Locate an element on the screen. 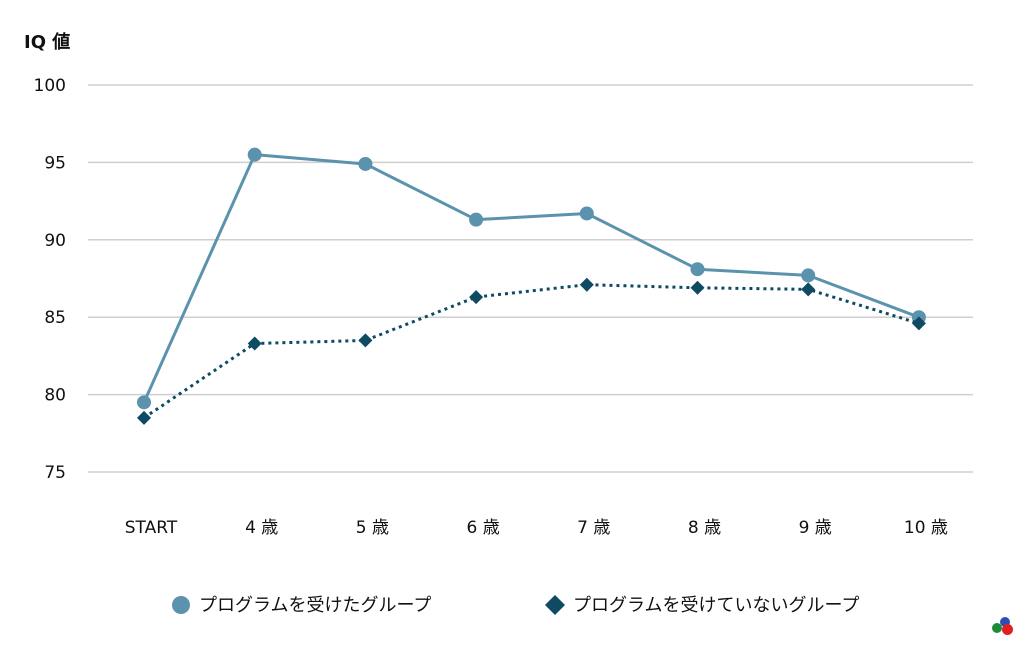  x-tick-label: 7 歳 is located at coordinates (593, 528).